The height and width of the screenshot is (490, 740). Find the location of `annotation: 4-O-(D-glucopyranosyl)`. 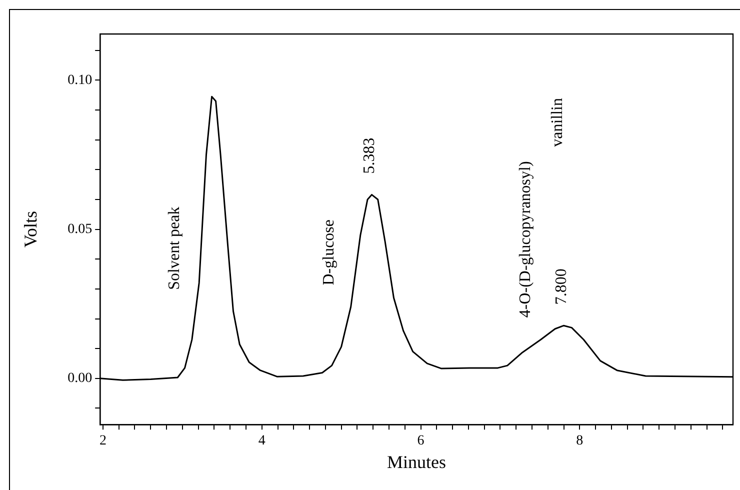

annotation: 4-O-(D-glucopyranosyl) is located at coordinates (525, 239).